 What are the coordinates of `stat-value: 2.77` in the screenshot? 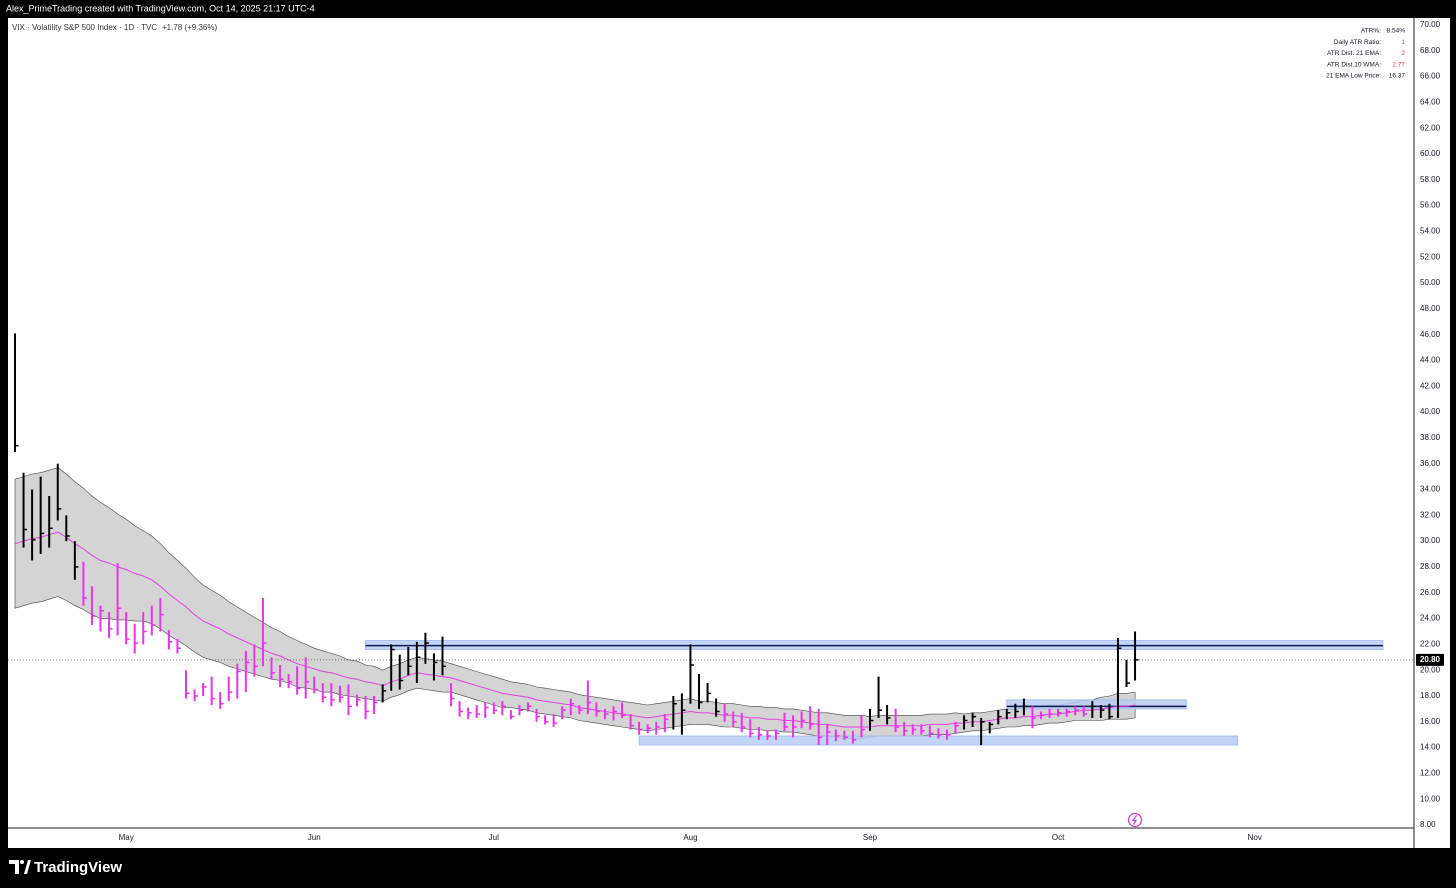 It's located at (1398, 64).